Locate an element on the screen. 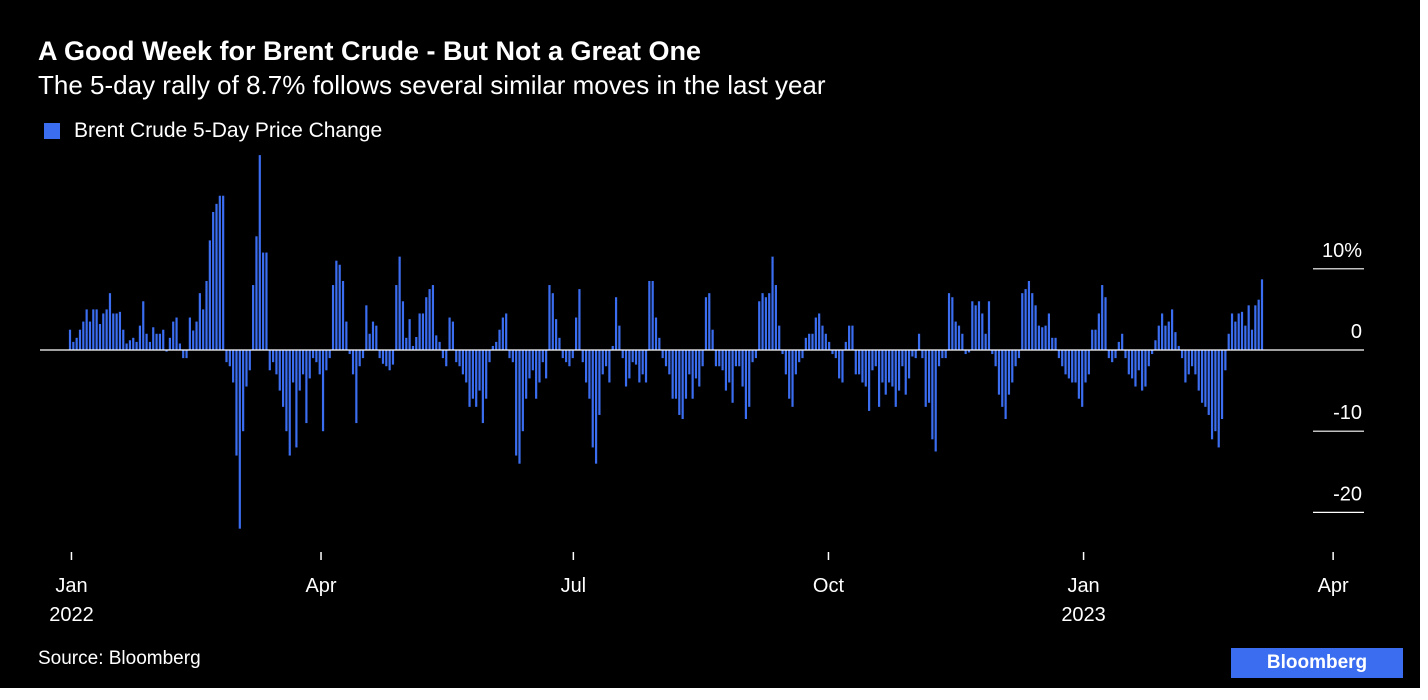 The height and width of the screenshot is (700, 1428). legend-swatch is located at coordinates (52, 131).